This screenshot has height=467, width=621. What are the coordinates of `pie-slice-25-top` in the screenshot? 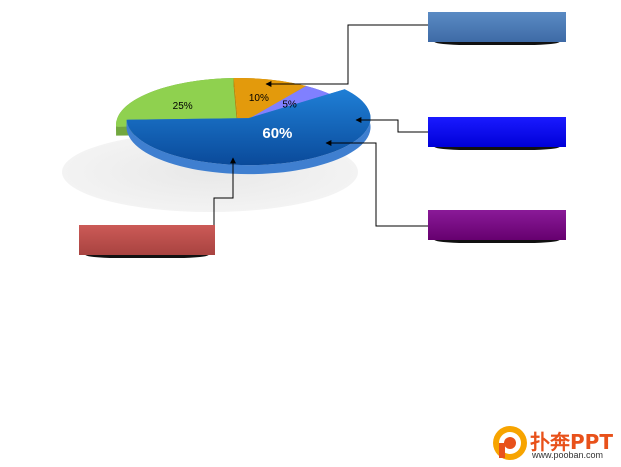 It's located at (177, 102).